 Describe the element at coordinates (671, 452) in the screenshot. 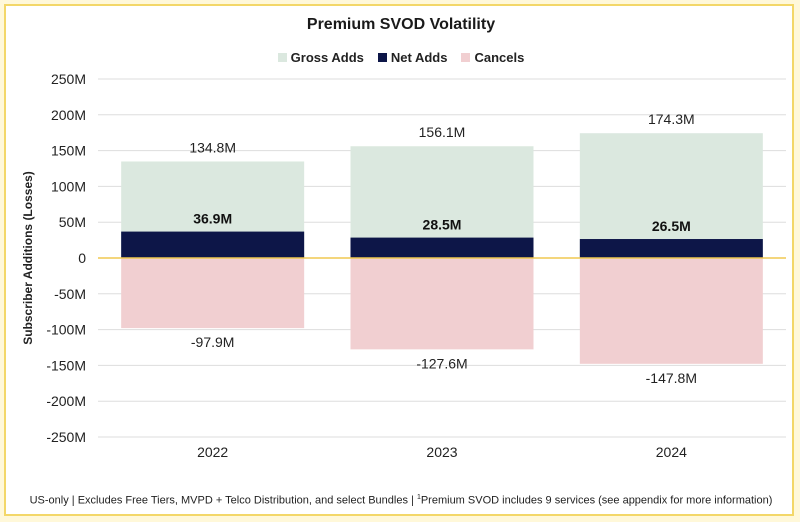

I see `x-tick-label: 2024` at that location.